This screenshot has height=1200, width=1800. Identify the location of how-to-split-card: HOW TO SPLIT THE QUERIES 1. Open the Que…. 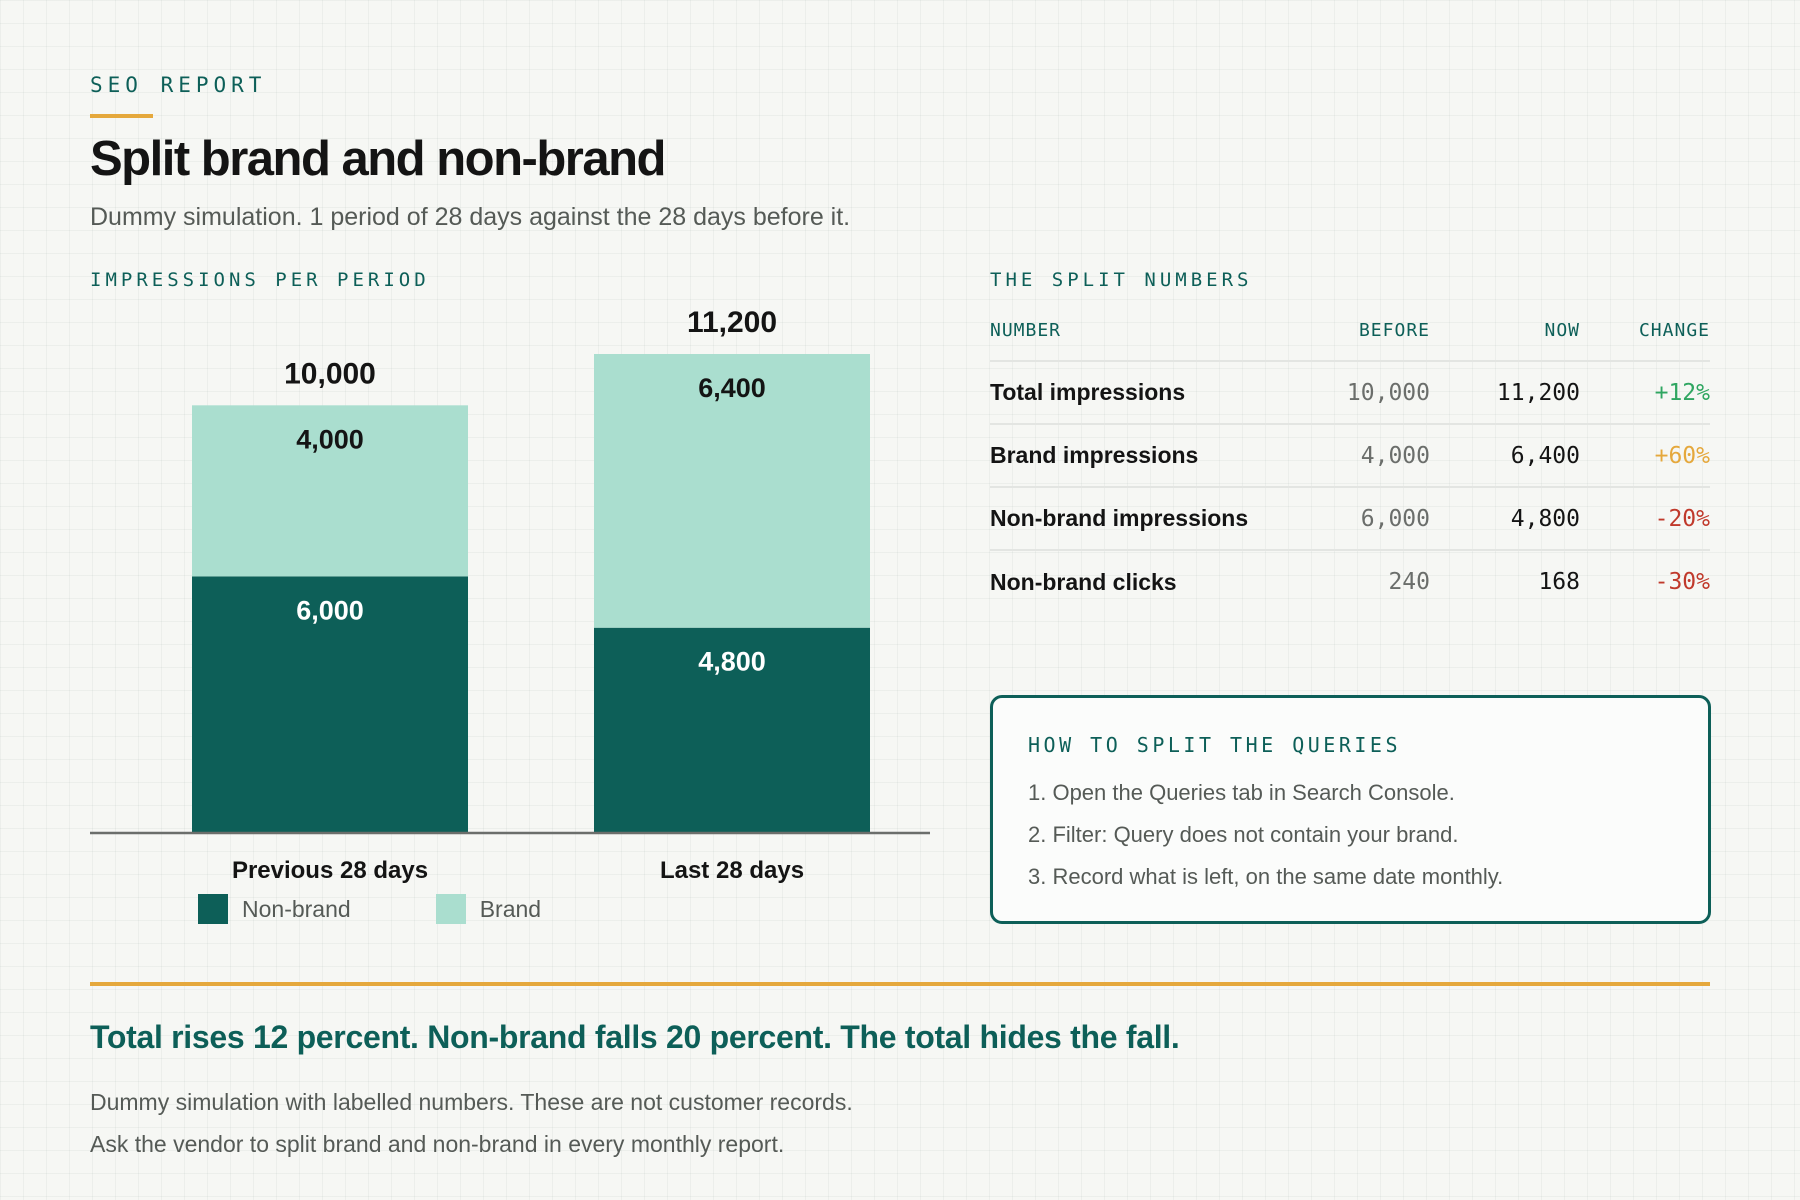
(1350, 809).